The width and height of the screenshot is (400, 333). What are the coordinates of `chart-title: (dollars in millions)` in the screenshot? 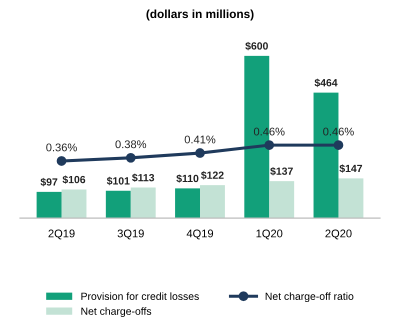 It's located at (200, 14).